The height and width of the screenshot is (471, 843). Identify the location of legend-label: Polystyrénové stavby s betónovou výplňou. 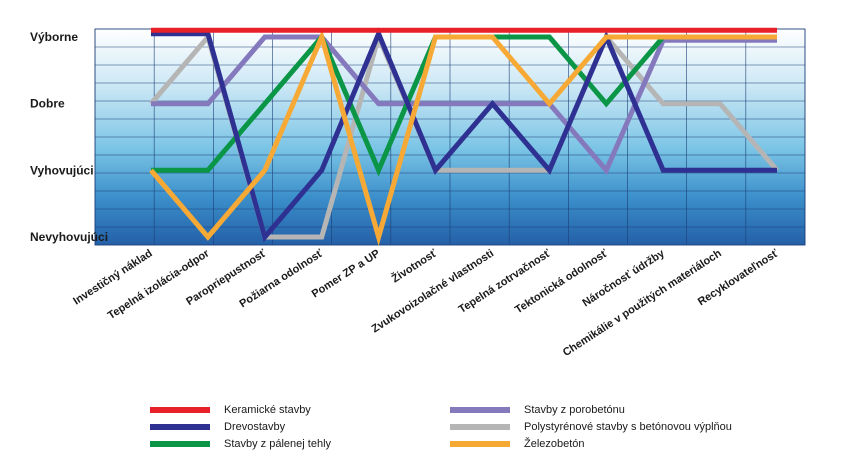
(628, 427).